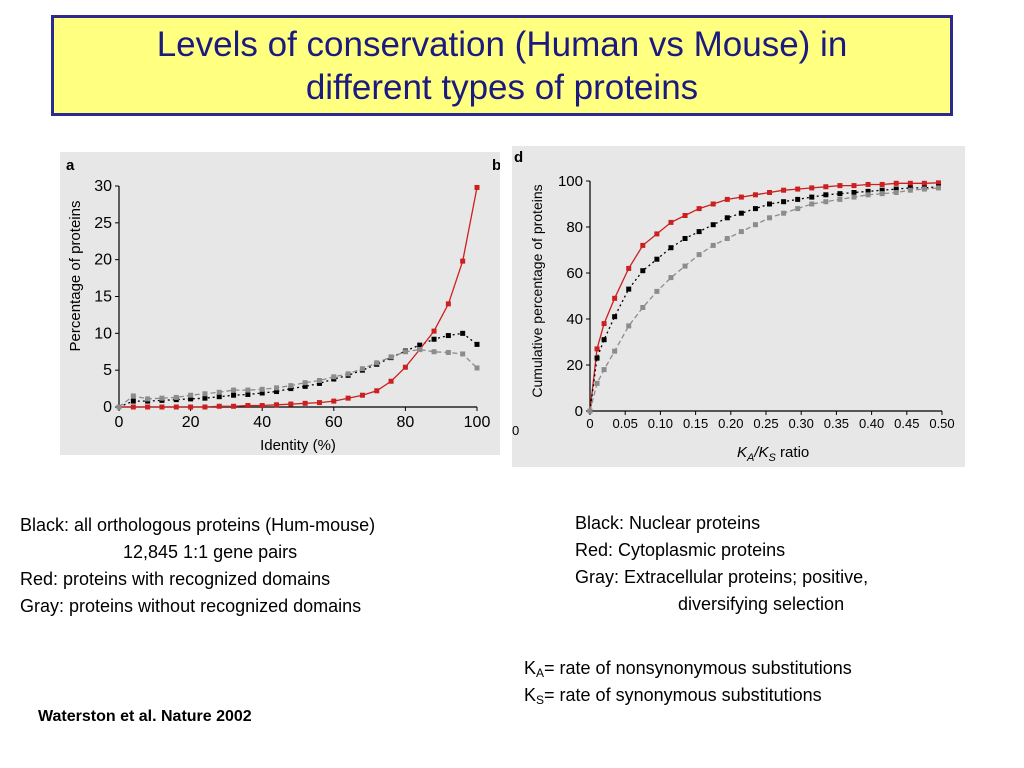 The image size is (1024, 768). I want to click on y-tick-label: 20, so click(574, 365).